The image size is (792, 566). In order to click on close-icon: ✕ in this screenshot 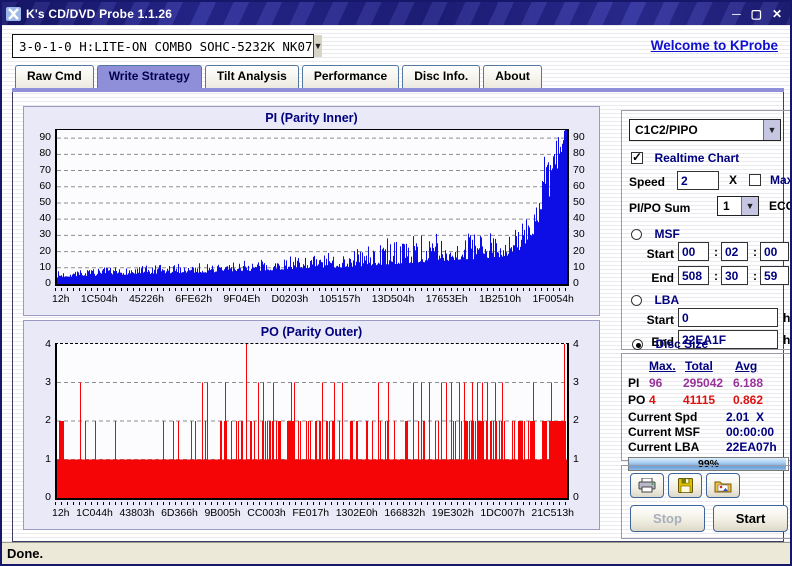, I will do `click(776, 13)`.